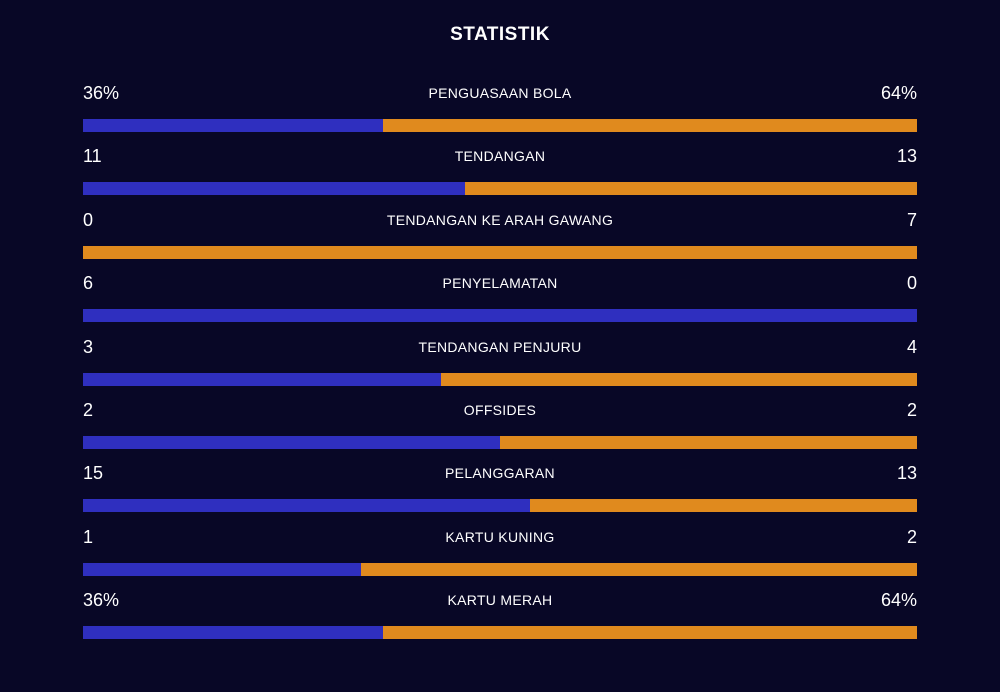 The height and width of the screenshot is (692, 1000). I want to click on stat-label: OFFSIDES, so click(500, 409).